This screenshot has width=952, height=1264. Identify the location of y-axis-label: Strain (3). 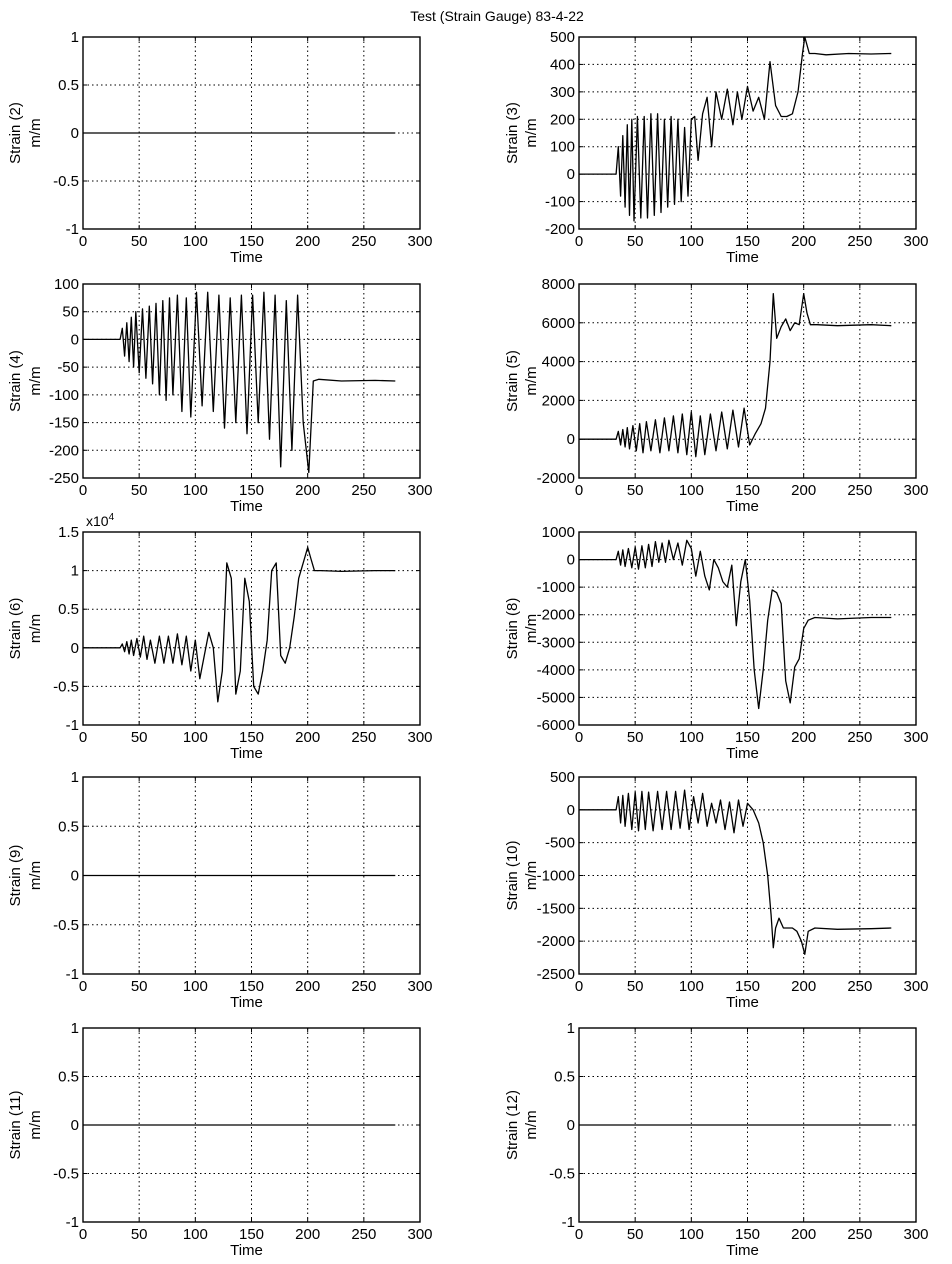
(512, 133).